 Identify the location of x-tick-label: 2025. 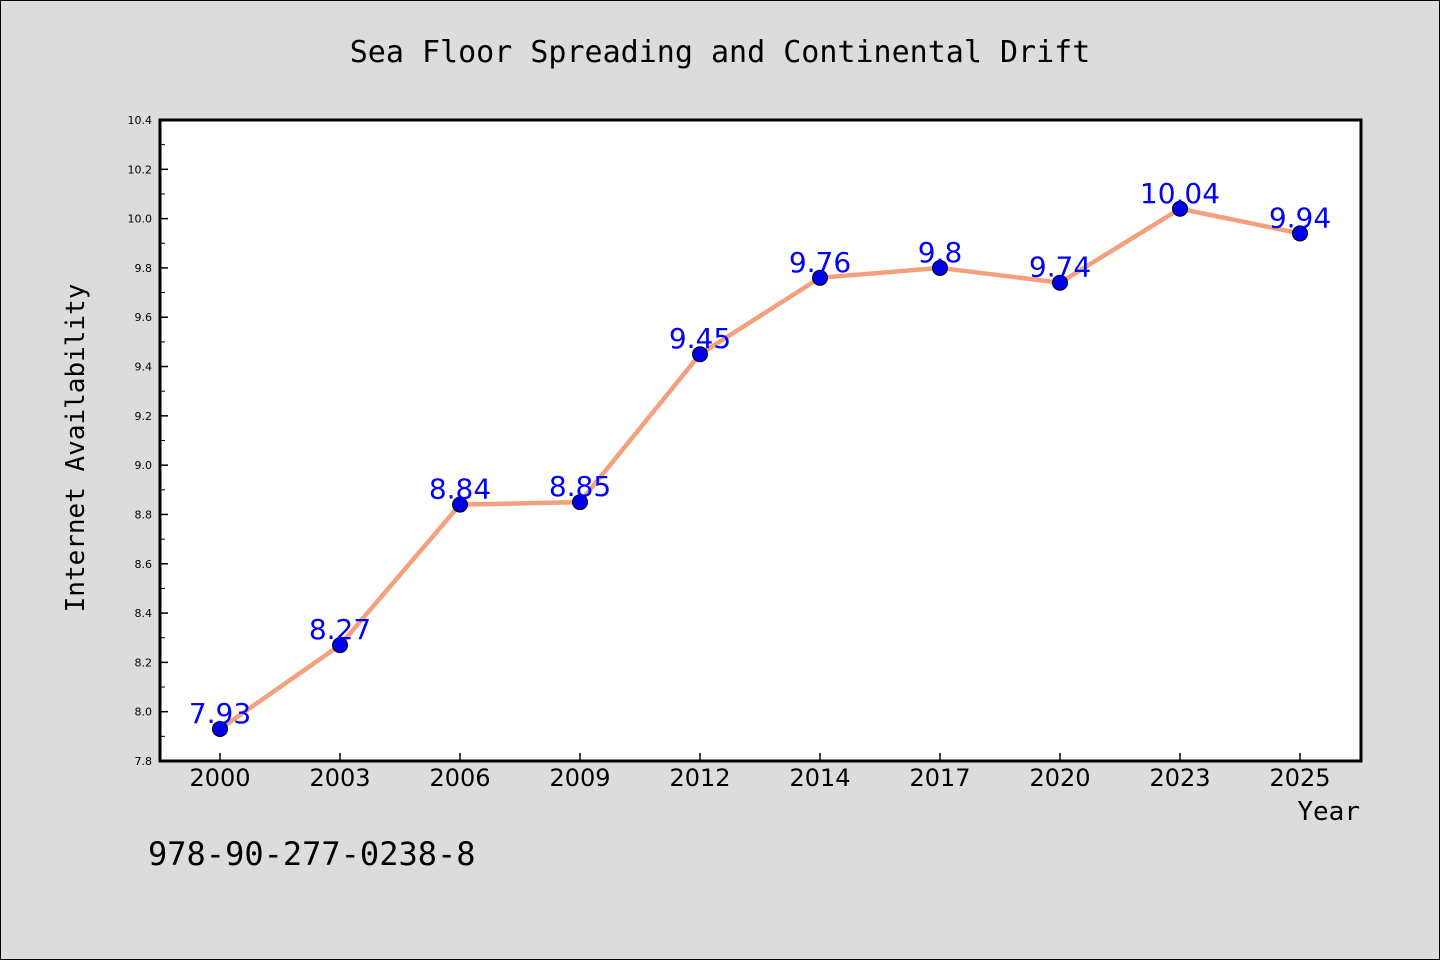
(1299, 778).